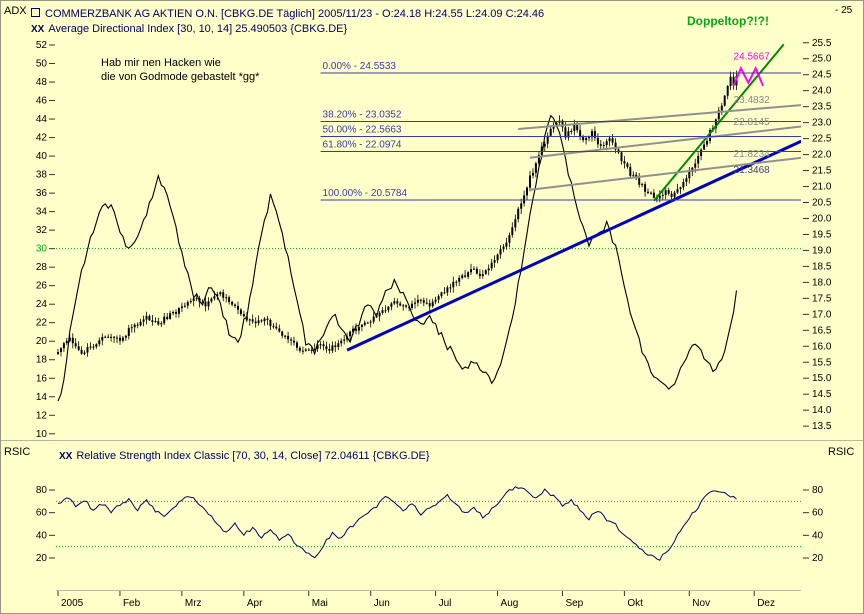 Image resolution: width=864 pixels, height=614 pixels. Describe the element at coordinates (66, 456) in the screenshot. I see `rsi-indicator-icon: XX` at that location.